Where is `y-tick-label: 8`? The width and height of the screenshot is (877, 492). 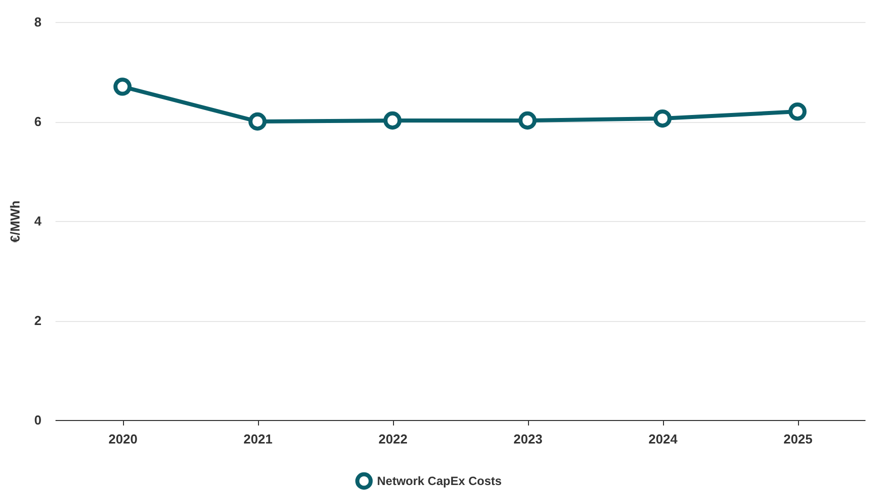 y-tick-label: 8 is located at coordinates (38, 22).